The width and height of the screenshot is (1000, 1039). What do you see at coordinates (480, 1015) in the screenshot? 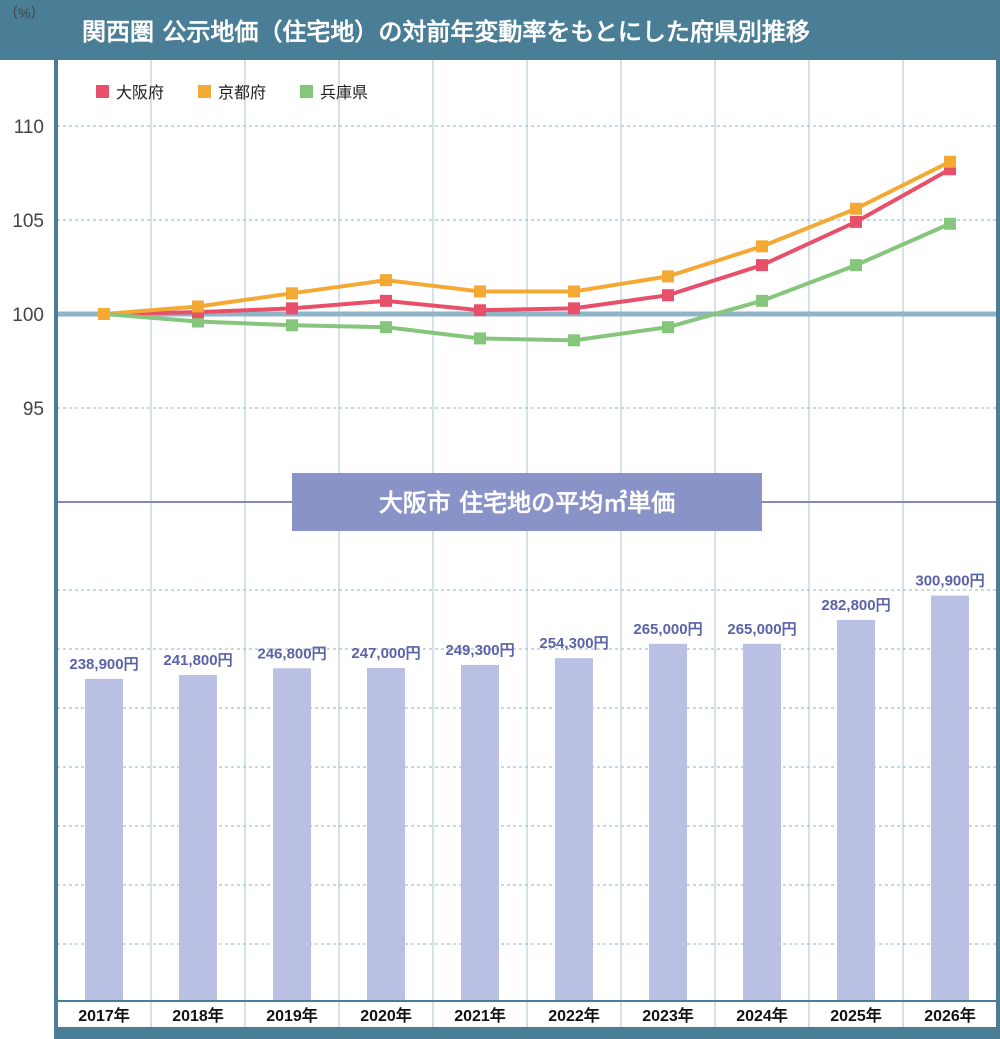
I see `x-tick-label: 2021年` at bounding box center [480, 1015].